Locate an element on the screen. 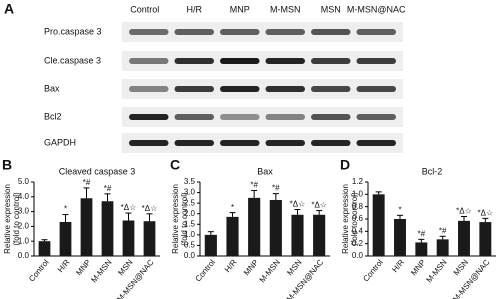  y-tick-label: 2.5 is located at coordinates (190, 202).